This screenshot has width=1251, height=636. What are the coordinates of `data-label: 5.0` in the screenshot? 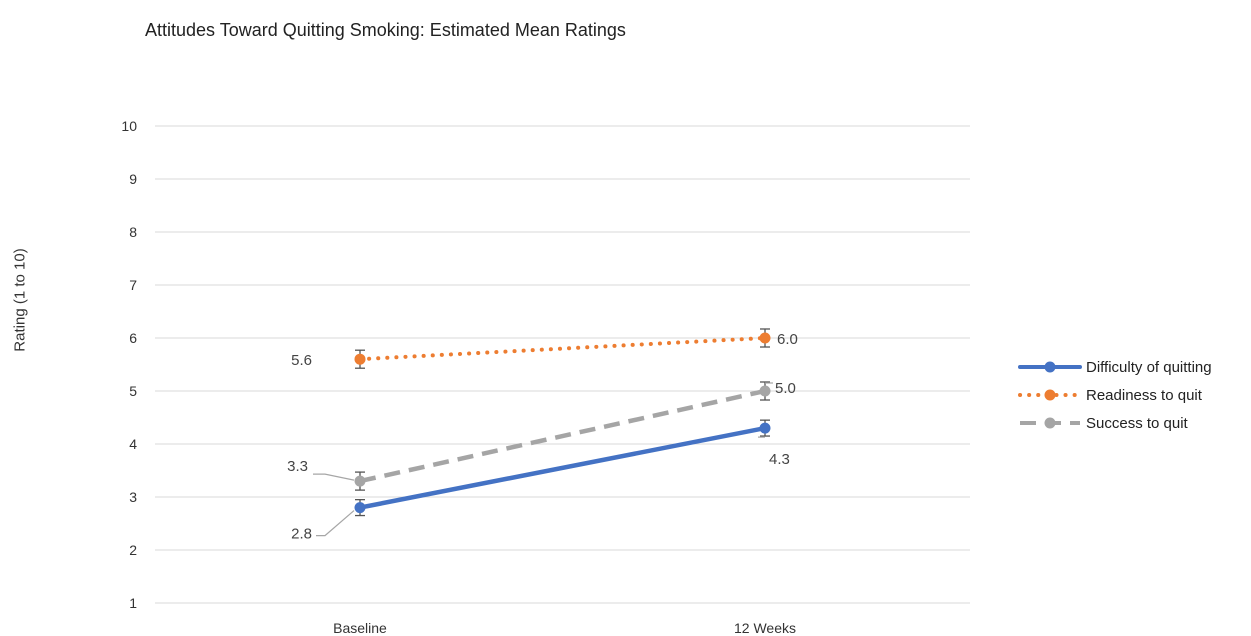 It's located at (785, 388).